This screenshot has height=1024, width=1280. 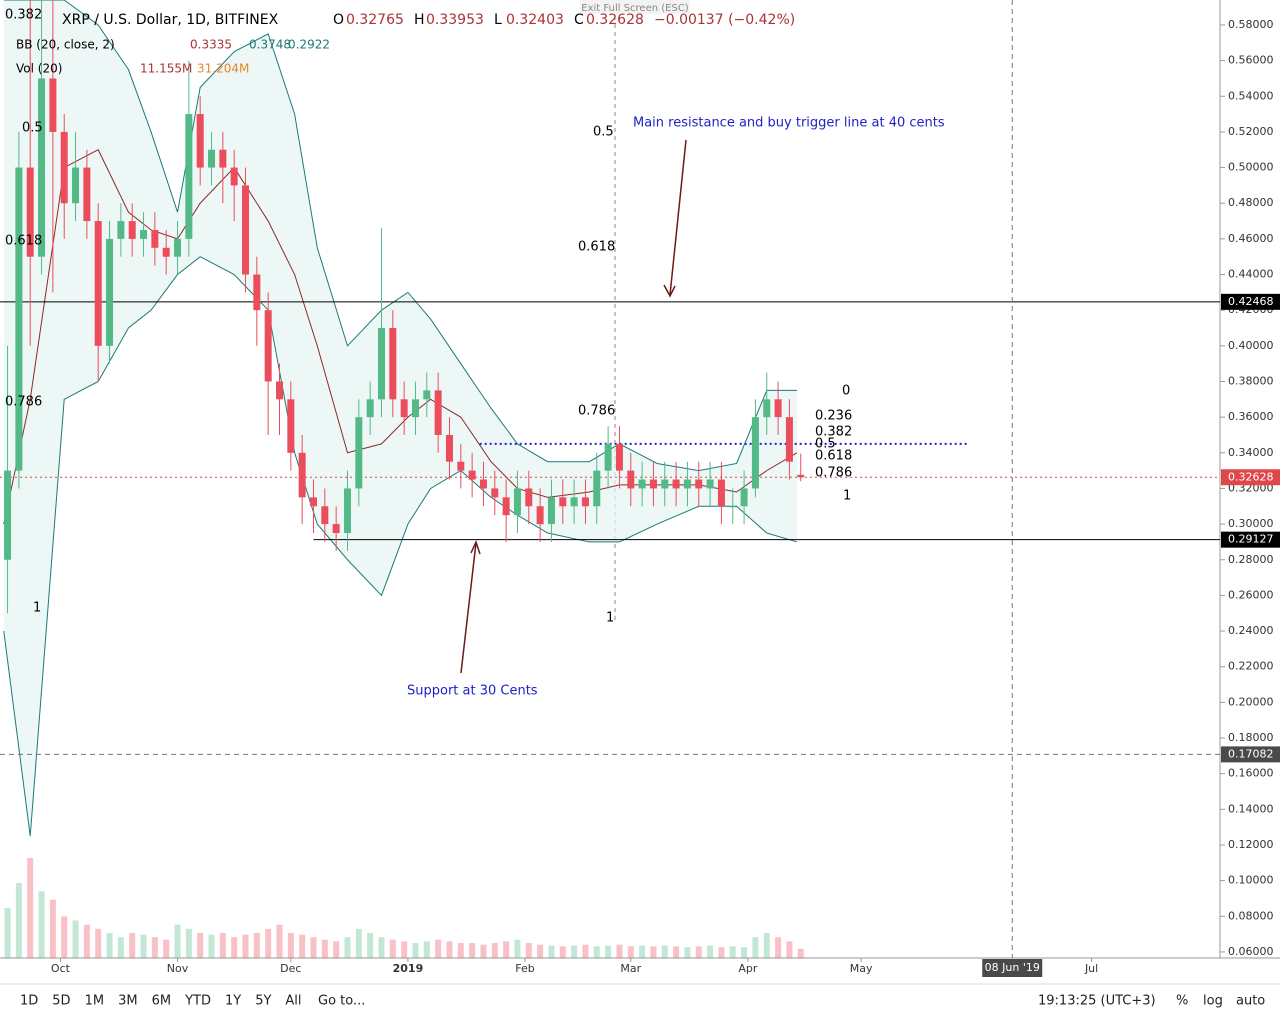 What do you see at coordinates (1251, 60) in the screenshot?
I see `y-tick-label: 0.56000` at bounding box center [1251, 60].